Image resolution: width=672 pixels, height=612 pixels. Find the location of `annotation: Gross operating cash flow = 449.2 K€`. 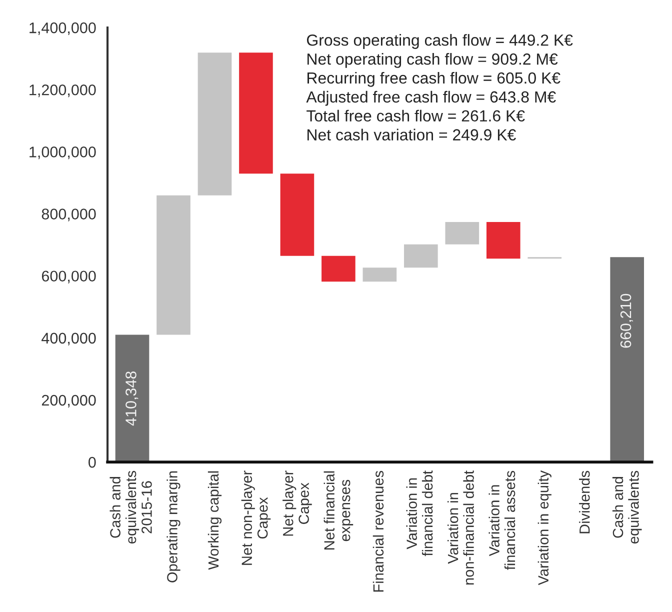

annotation: Gross operating cash flow = 449.2 K€ is located at coordinates (440, 41).